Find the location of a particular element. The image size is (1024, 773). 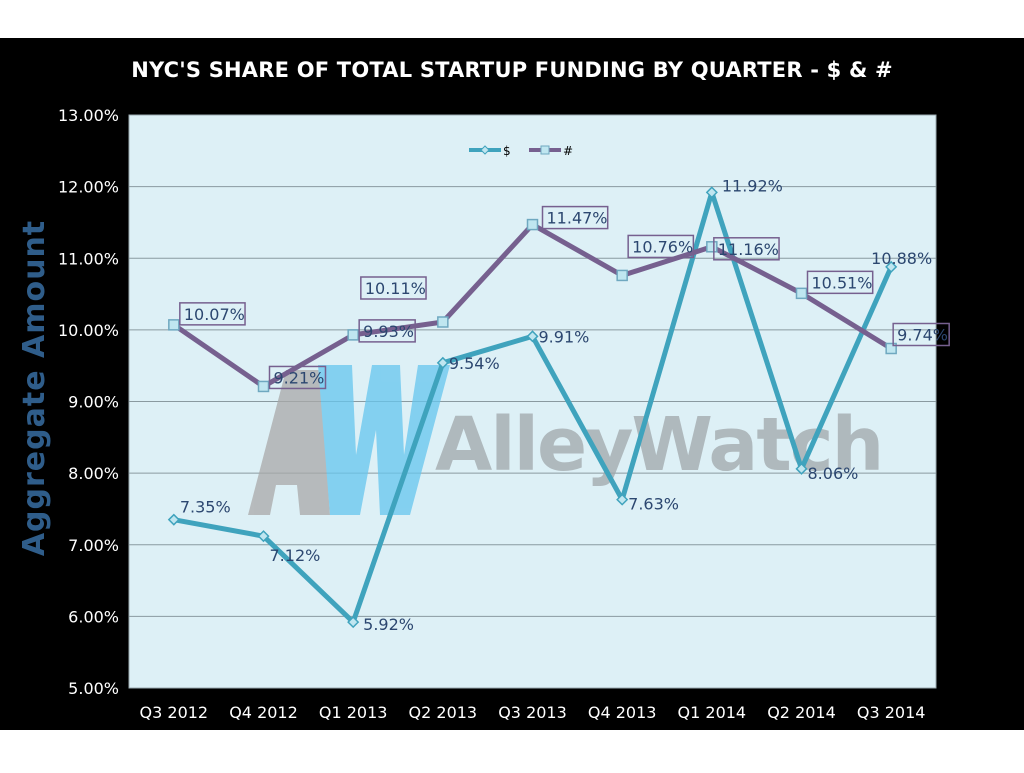

data-label: 7.12% is located at coordinates (295, 555).